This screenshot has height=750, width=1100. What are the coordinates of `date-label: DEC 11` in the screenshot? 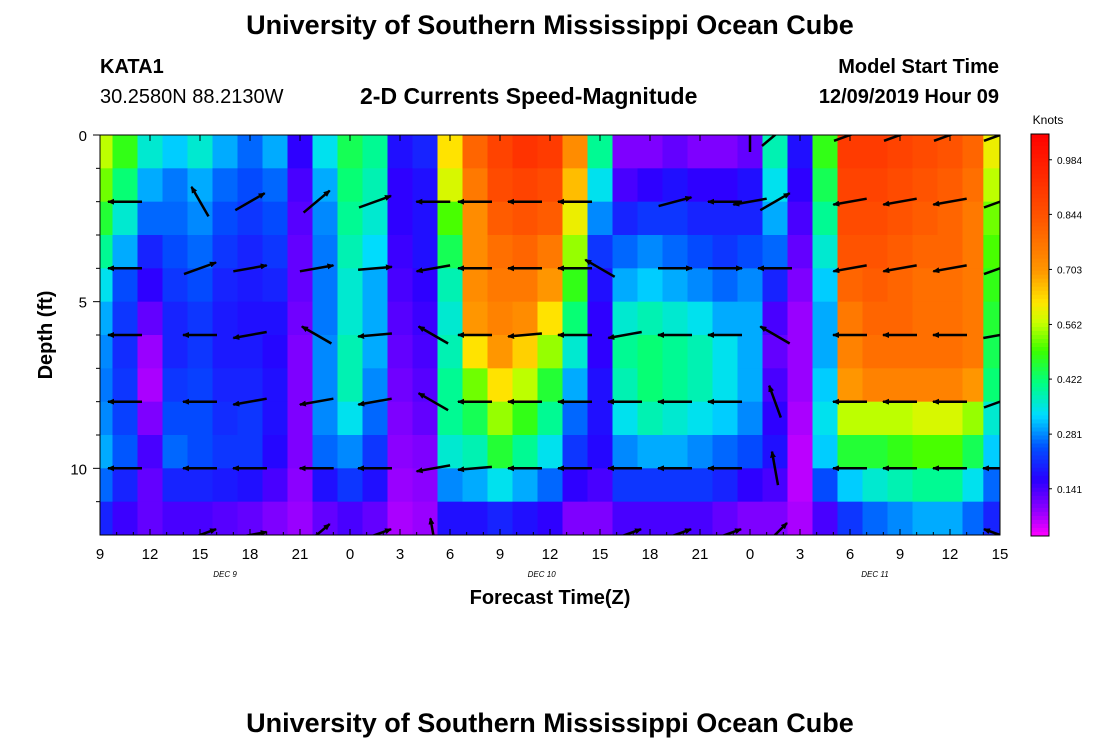 It's located at (874, 574).